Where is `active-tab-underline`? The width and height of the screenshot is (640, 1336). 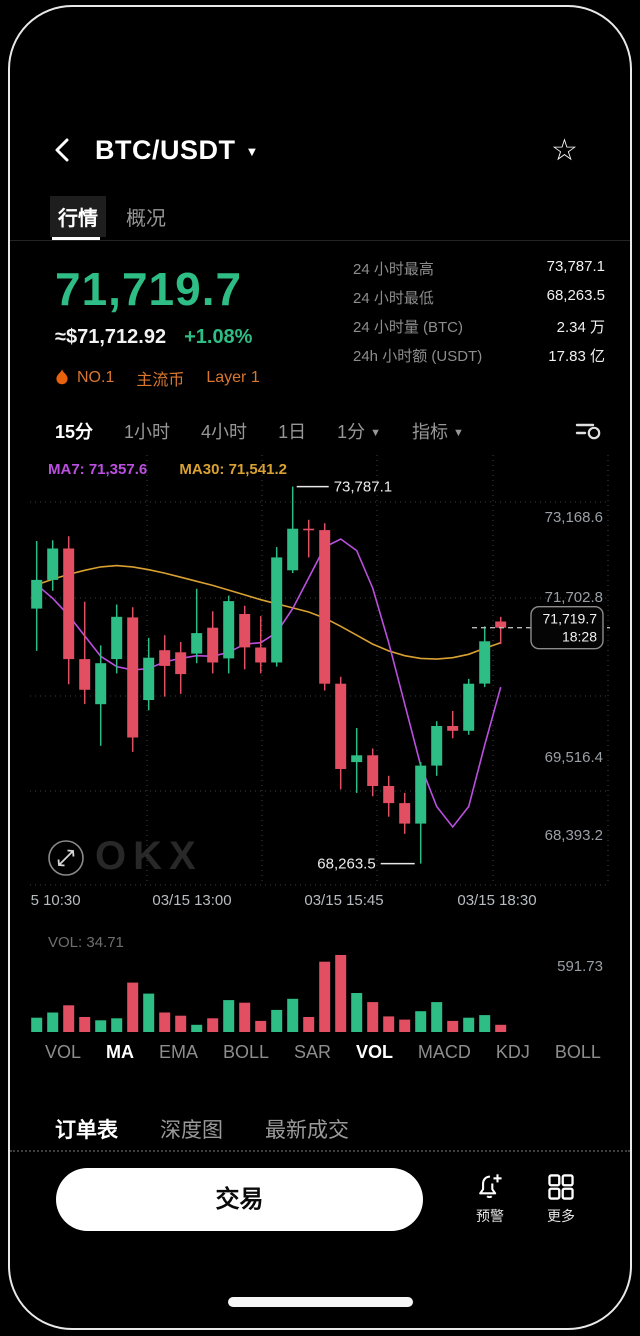 active-tab-underline is located at coordinates (76, 238).